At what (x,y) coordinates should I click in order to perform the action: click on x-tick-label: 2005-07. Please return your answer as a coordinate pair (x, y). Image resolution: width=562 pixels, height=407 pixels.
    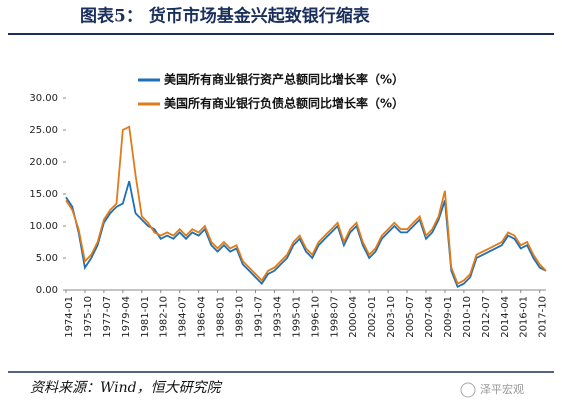
    Looking at the image, I should click on (410, 317).